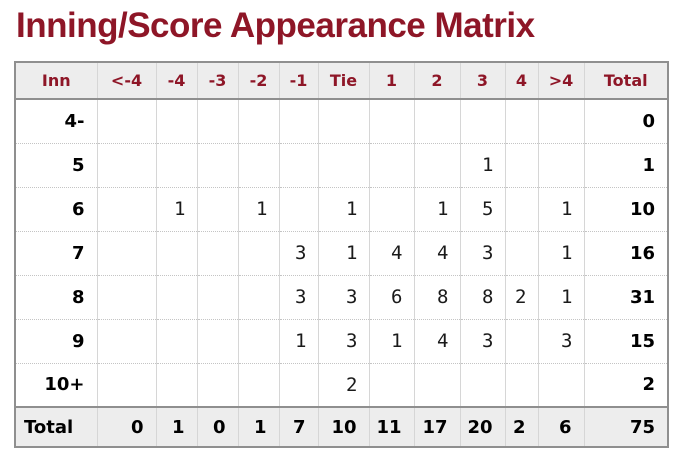 The width and height of the screenshot is (681, 469). Describe the element at coordinates (275, 25) in the screenshot. I see `page-title: Inning/Score Appearance Matrix` at that location.